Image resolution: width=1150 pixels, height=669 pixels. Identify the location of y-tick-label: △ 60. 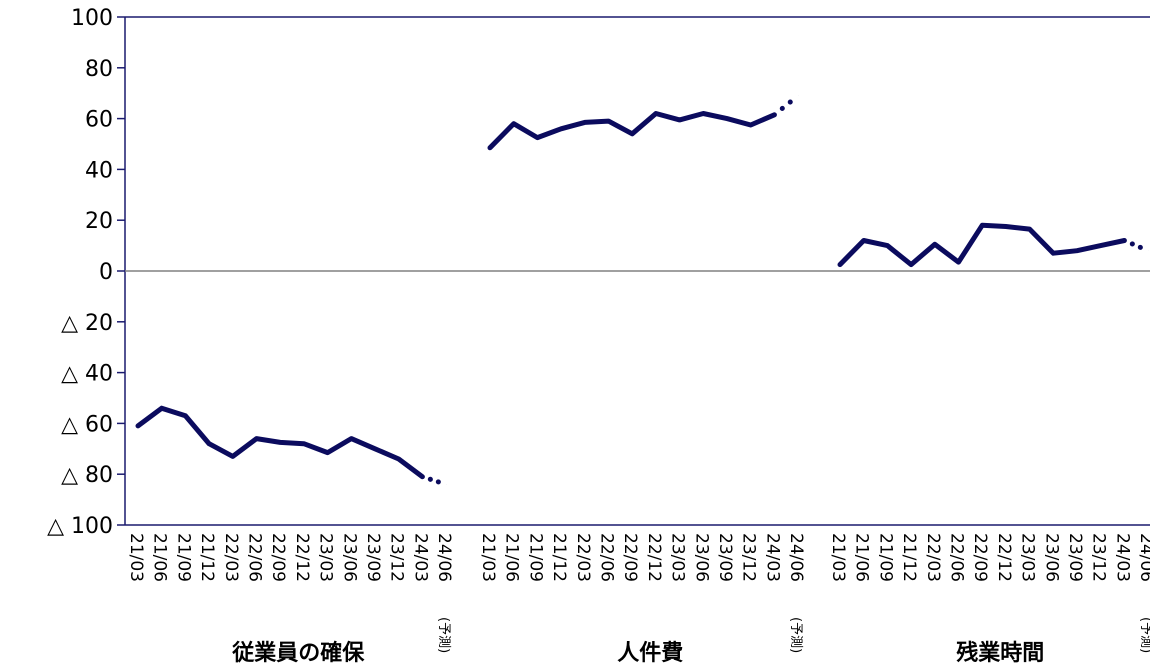
(87, 424).